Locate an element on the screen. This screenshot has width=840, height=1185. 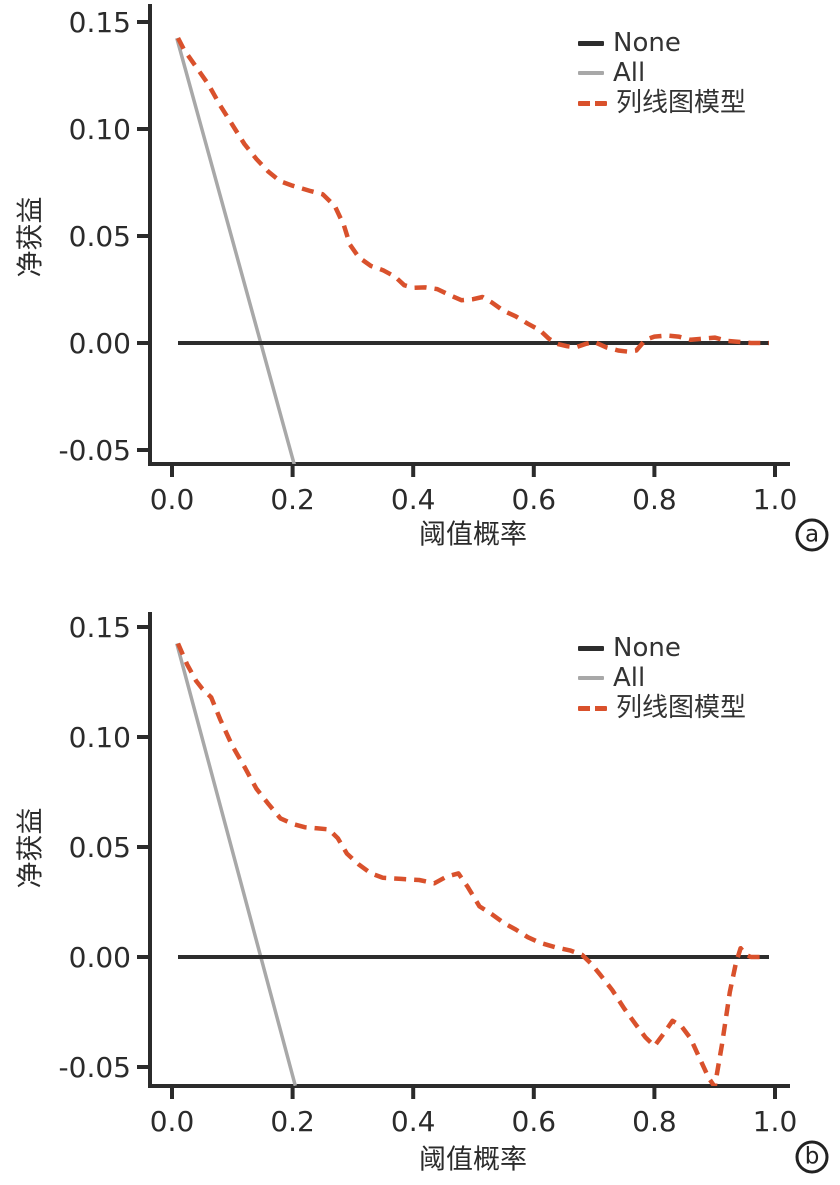
x-axis-title-b: 阈值概率 is located at coordinates (473, 1160).